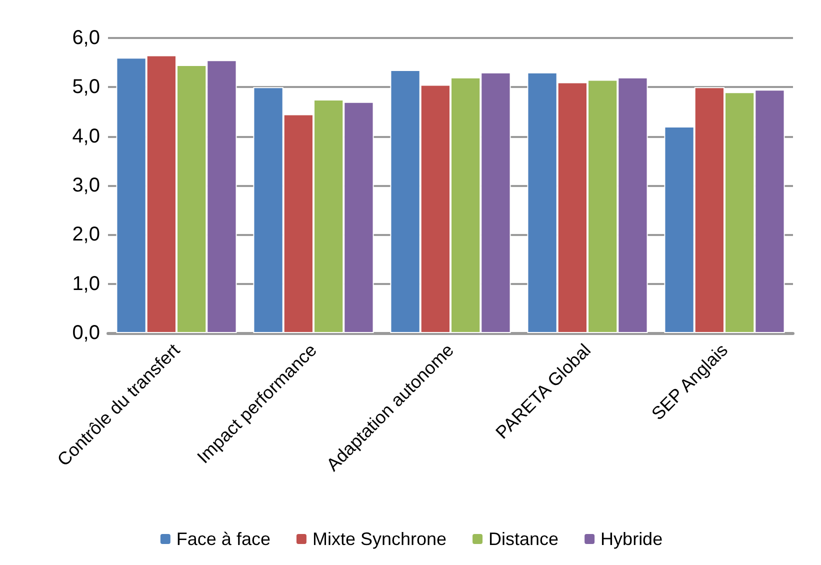  I want to click on y-tick-label: 3,0, so click(86, 185).